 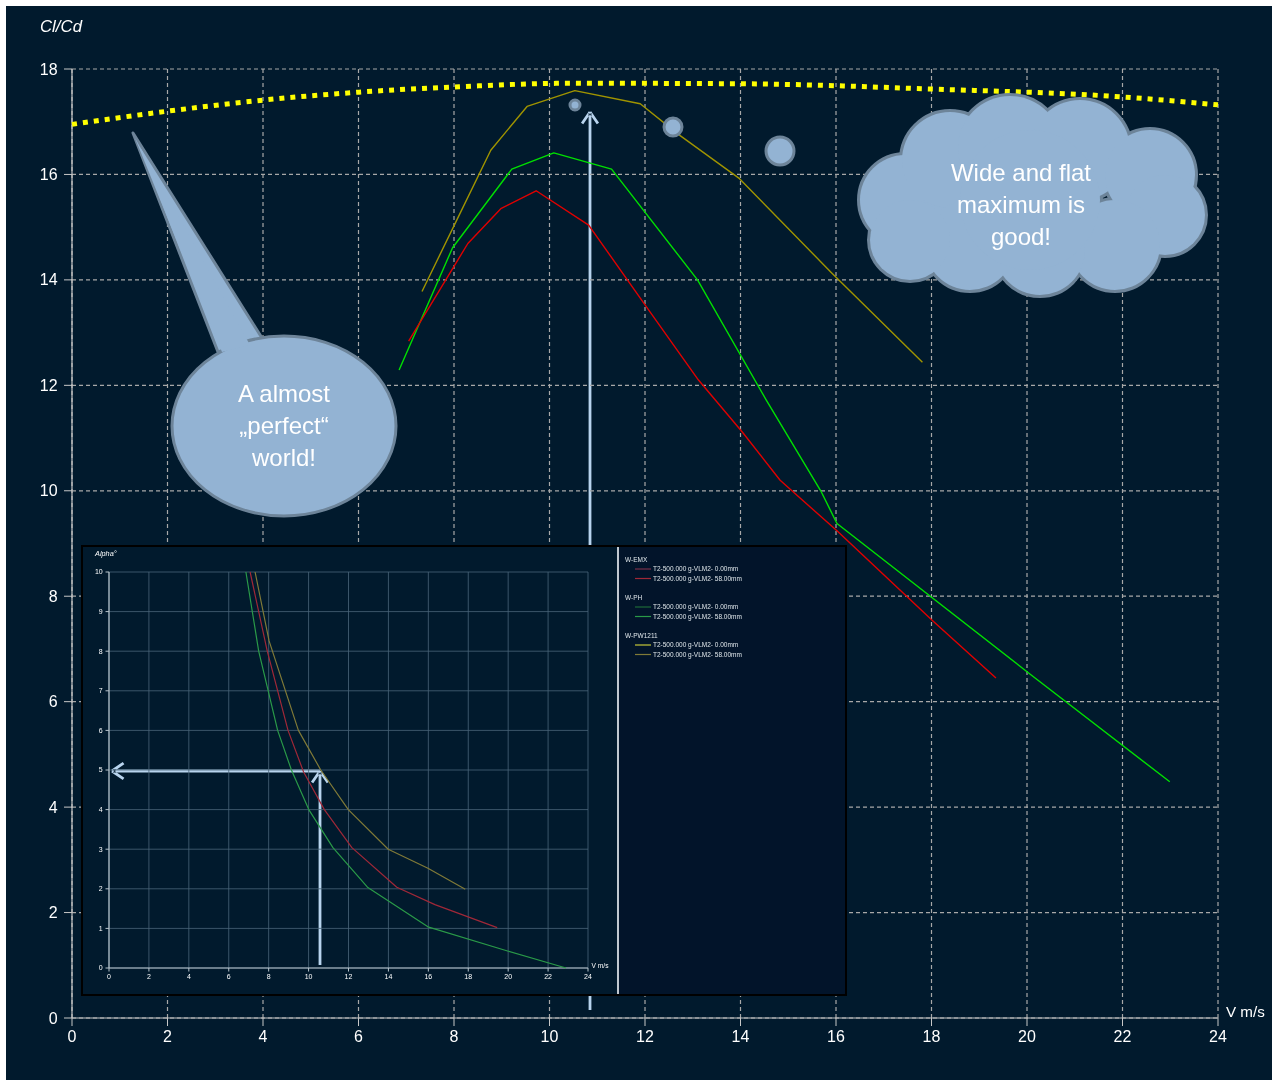 What do you see at coordinates (1218, 1036) in the screenshot?
I see `x-tick-label: 24` at bounding box center [1218, 1036].